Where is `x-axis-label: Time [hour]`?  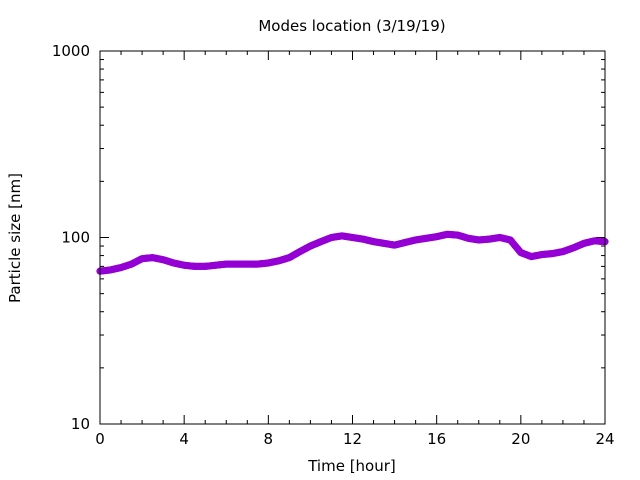 x-axis-label: Time [hour] is located at coordinates (351, 466).